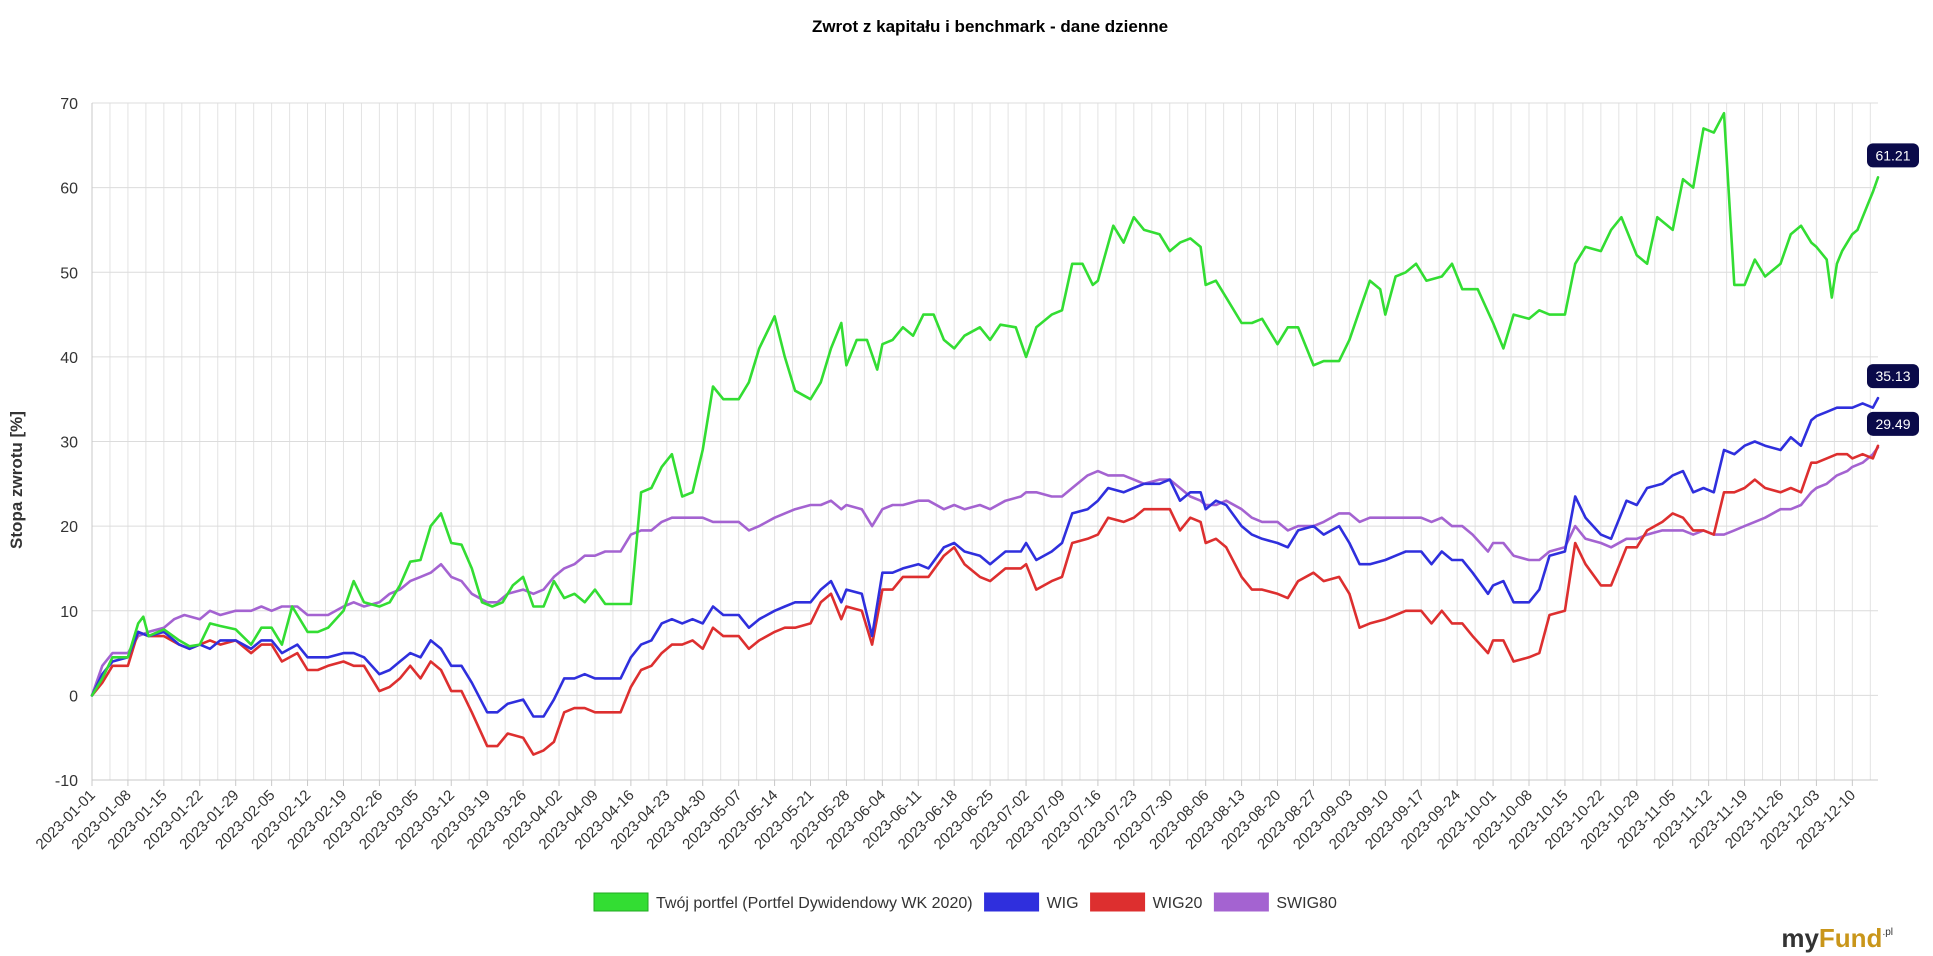 This screenshot has width=1933, height=956. I want to click on y-tick-label: 70, so click(69, 104).